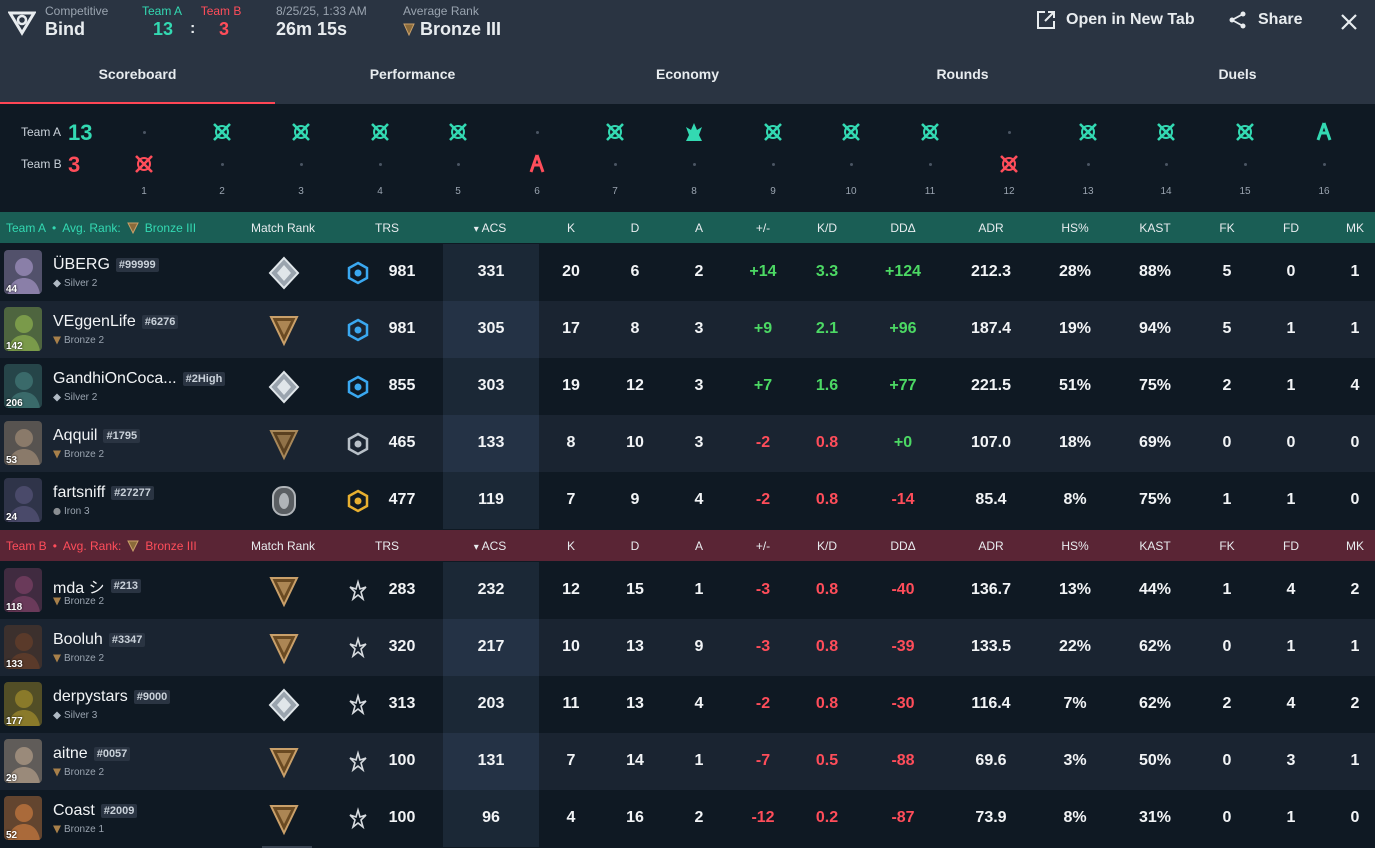  I want to click on stat-fk: 2, so click(1227, 385).